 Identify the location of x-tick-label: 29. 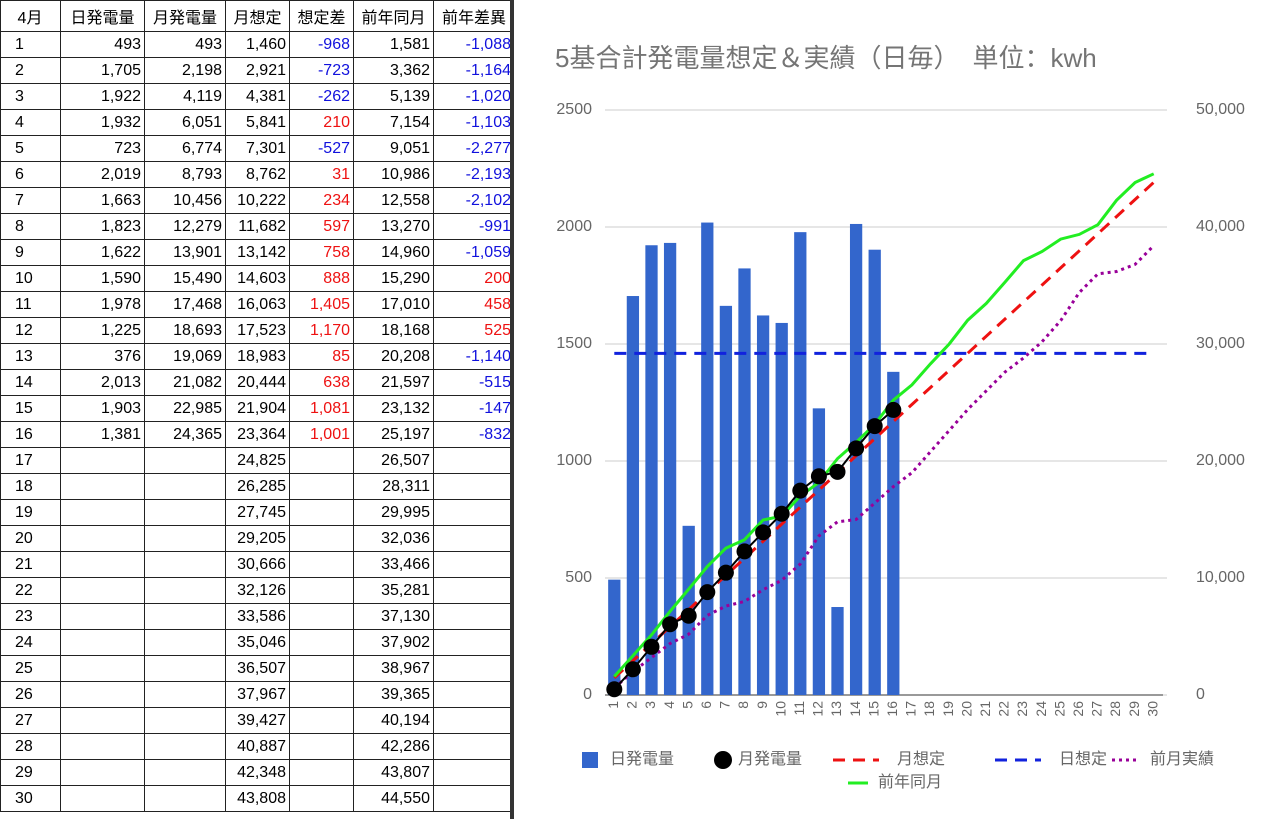
(1134, 709).